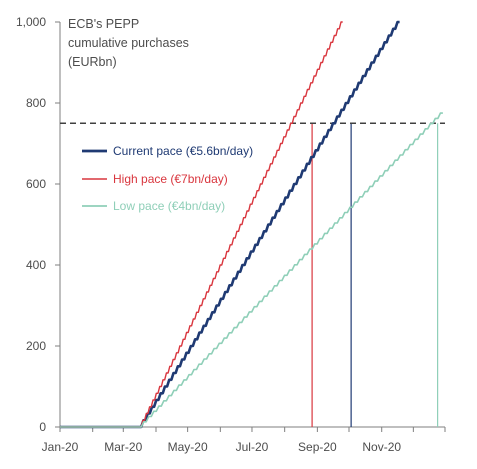 This screenshot has height=469, width=477. Describe the element at coordinates (317, 447) in the screenshot. I see `x-tick-label: Sep-20` at that location.